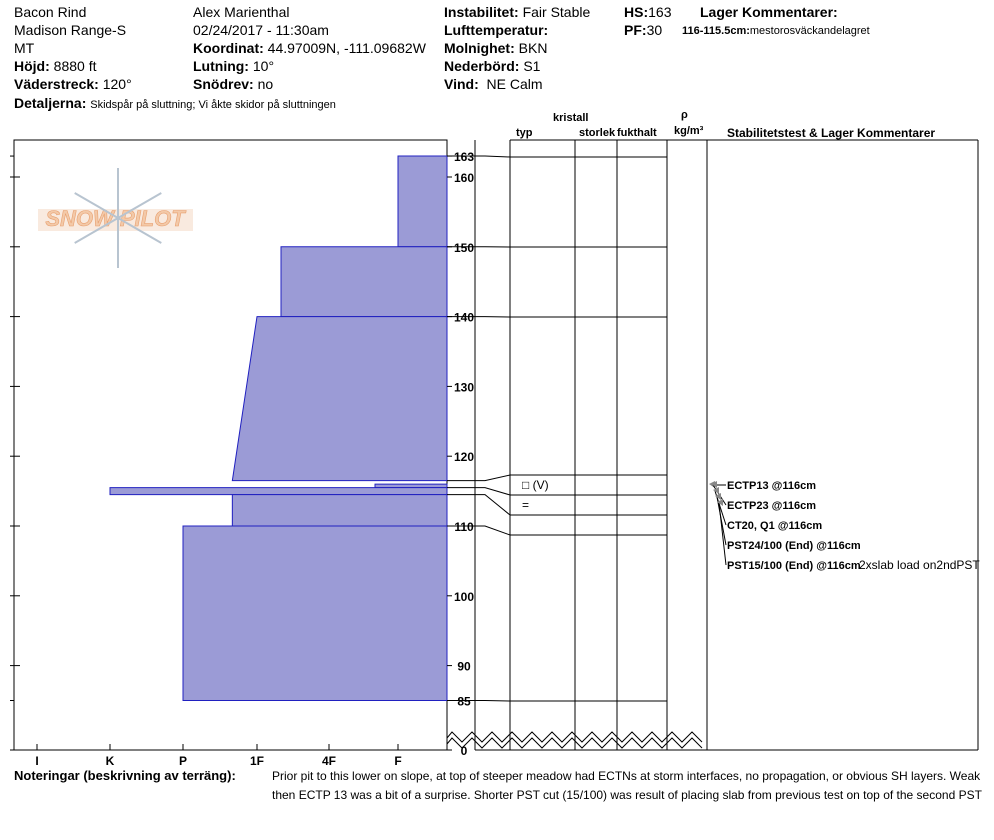 This screenshot has height=840, width=994. Describe the element at coordinates (257, 761) in the screenshot. I see `x-tick-label: 1F` at that location.